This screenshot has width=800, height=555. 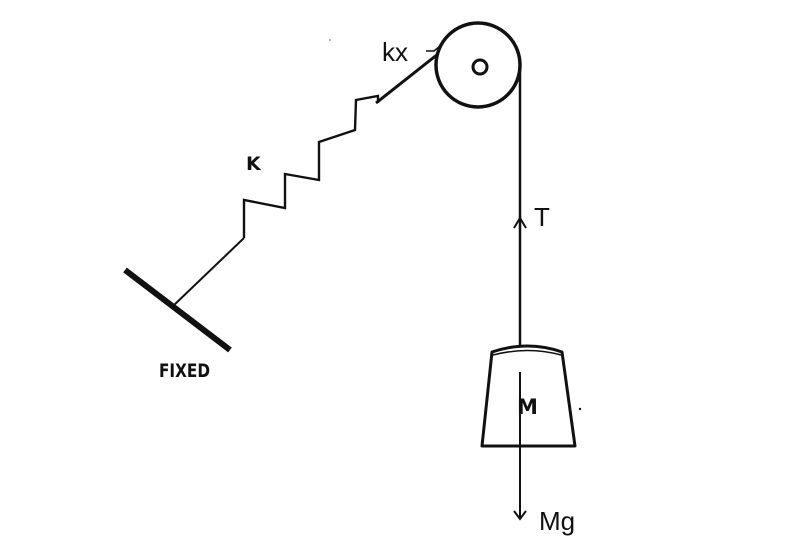 I want to click on spring-constant-label: K, so click(x=254, y=164).